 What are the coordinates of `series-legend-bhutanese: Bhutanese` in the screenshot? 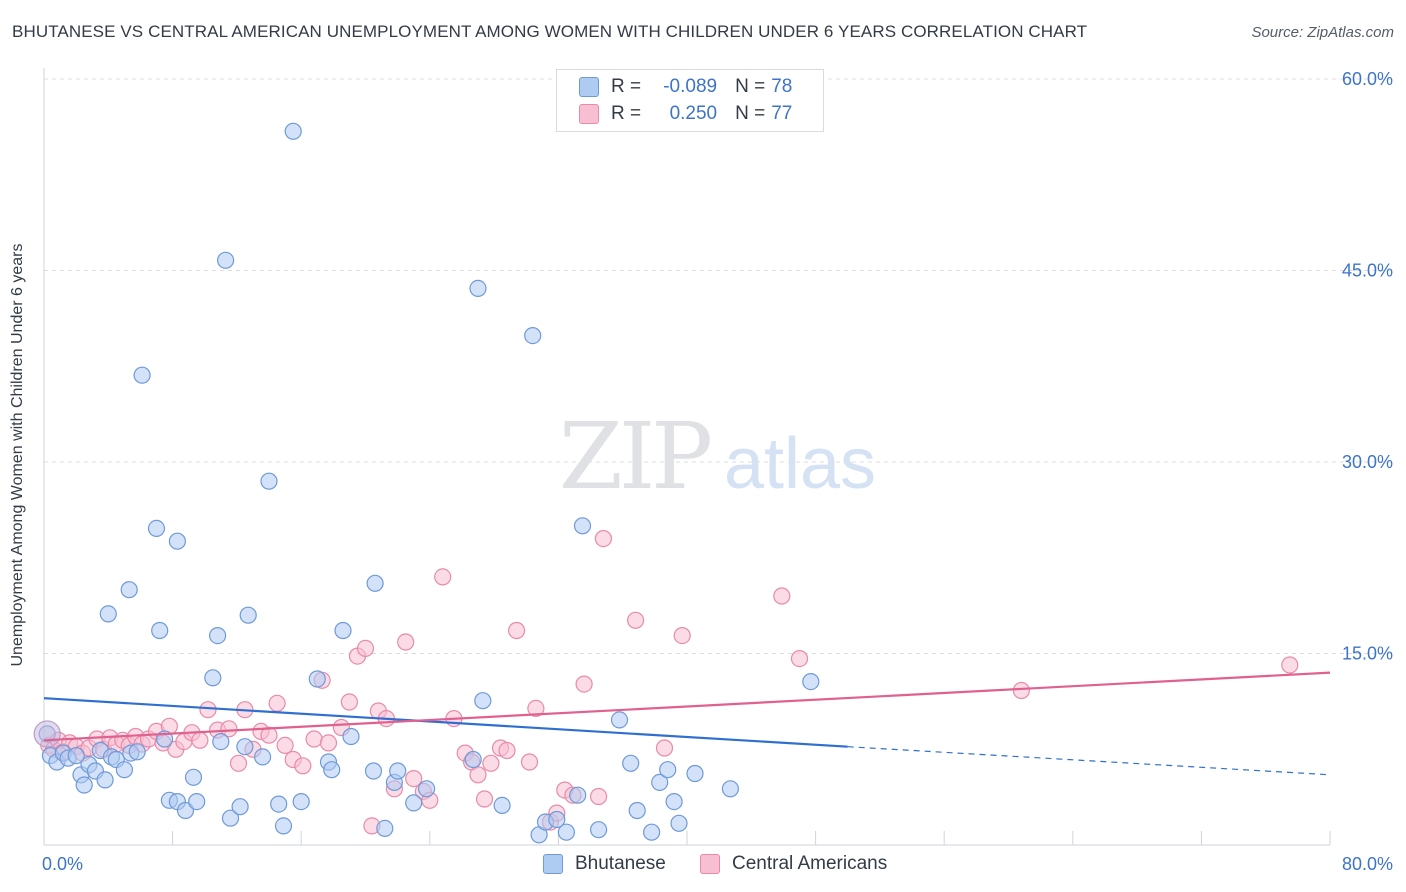 It's located at (604, 864).